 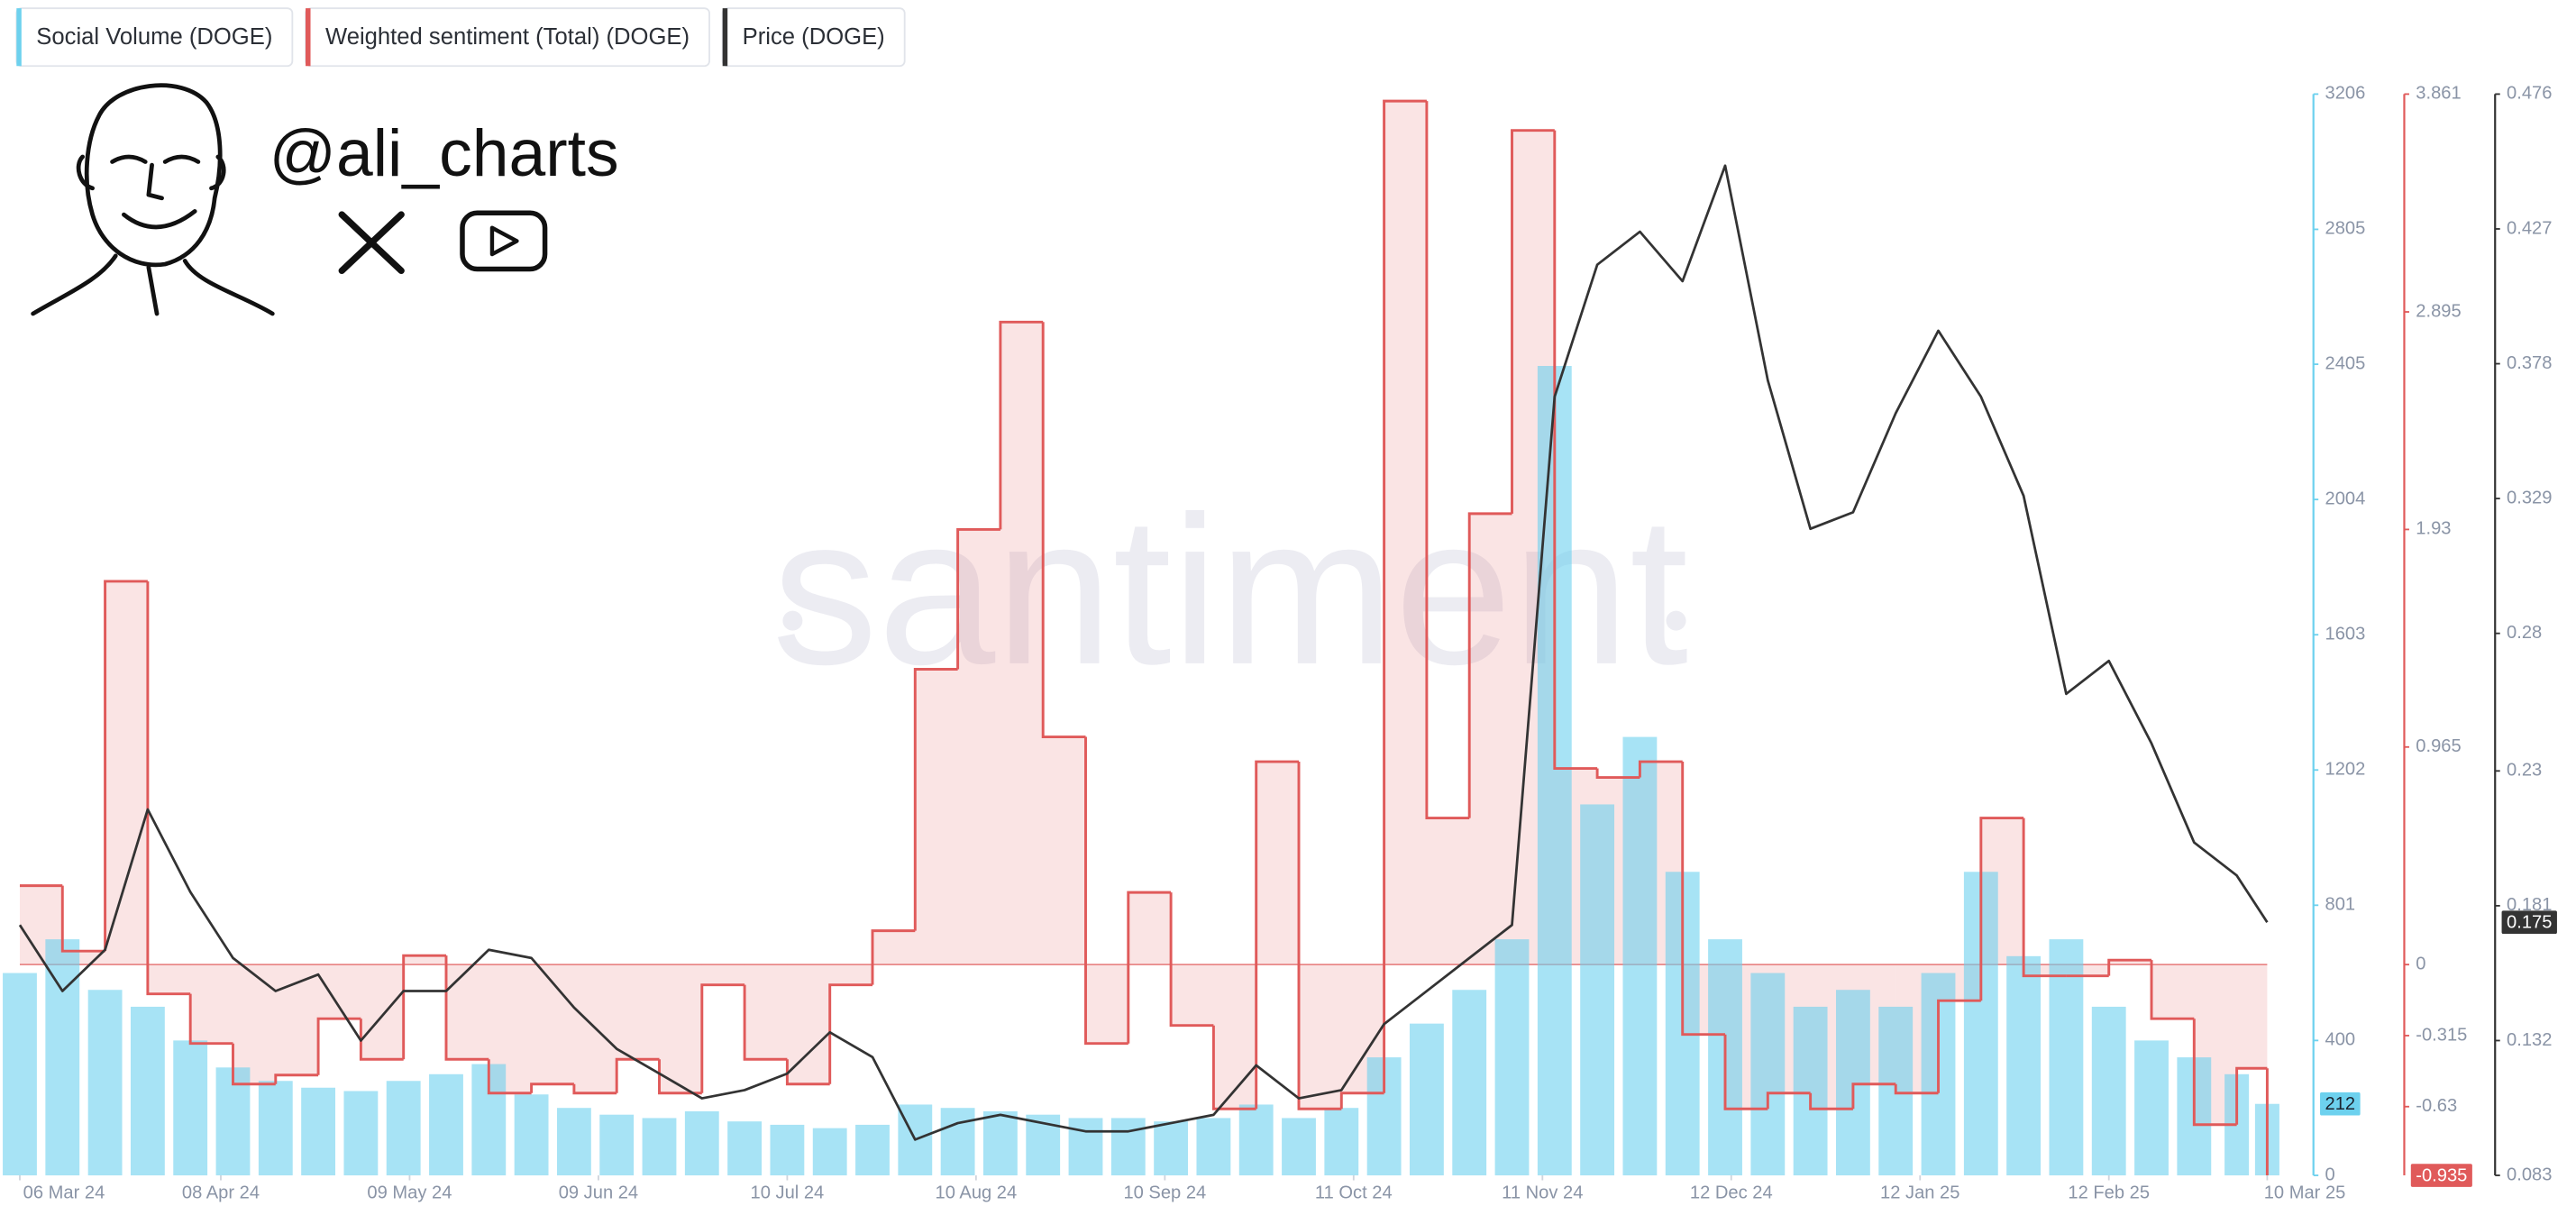 I want to click on legend-label: Price (DOGE), so click(x=814, y=37).